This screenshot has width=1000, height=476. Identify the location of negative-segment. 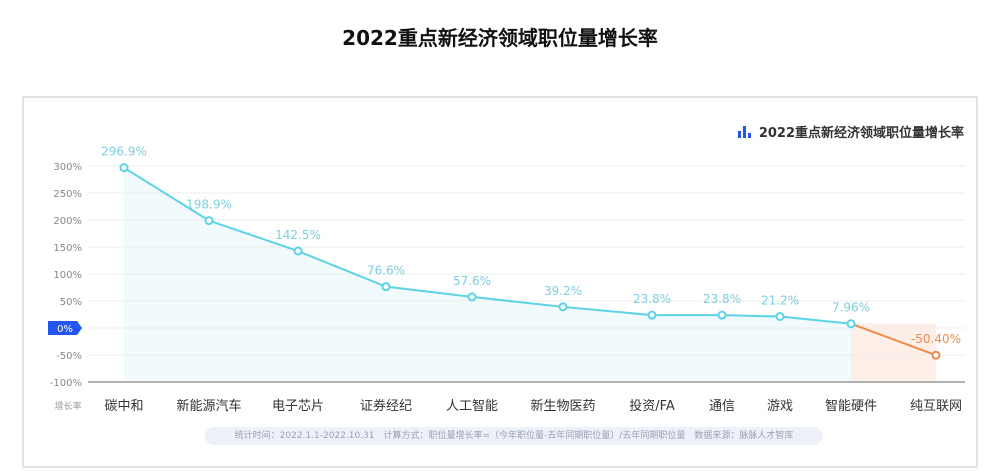
(893, 339).